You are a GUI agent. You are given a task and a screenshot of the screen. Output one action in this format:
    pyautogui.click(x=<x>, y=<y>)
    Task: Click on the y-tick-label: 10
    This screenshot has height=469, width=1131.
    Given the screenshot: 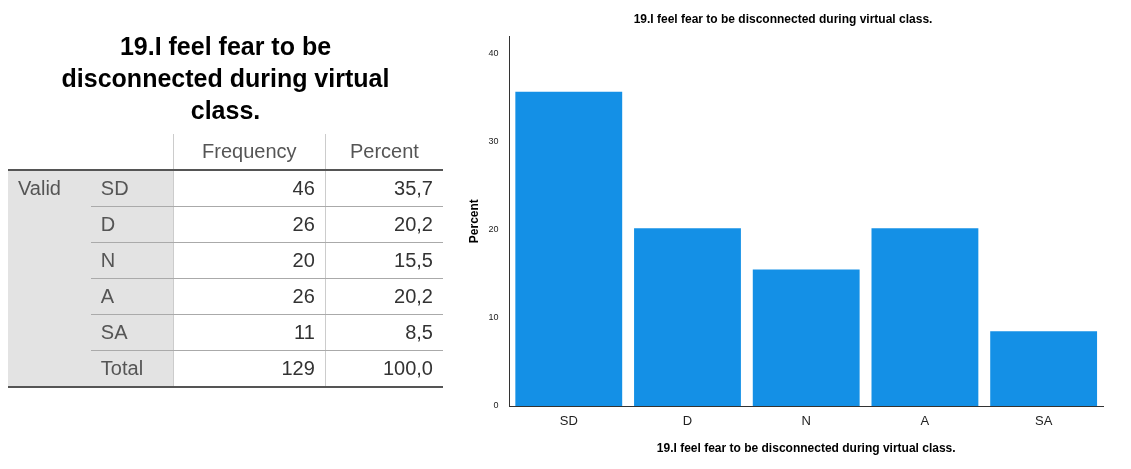 What is the action you would take?
    pyautogui.click(x=493, y=317)
    